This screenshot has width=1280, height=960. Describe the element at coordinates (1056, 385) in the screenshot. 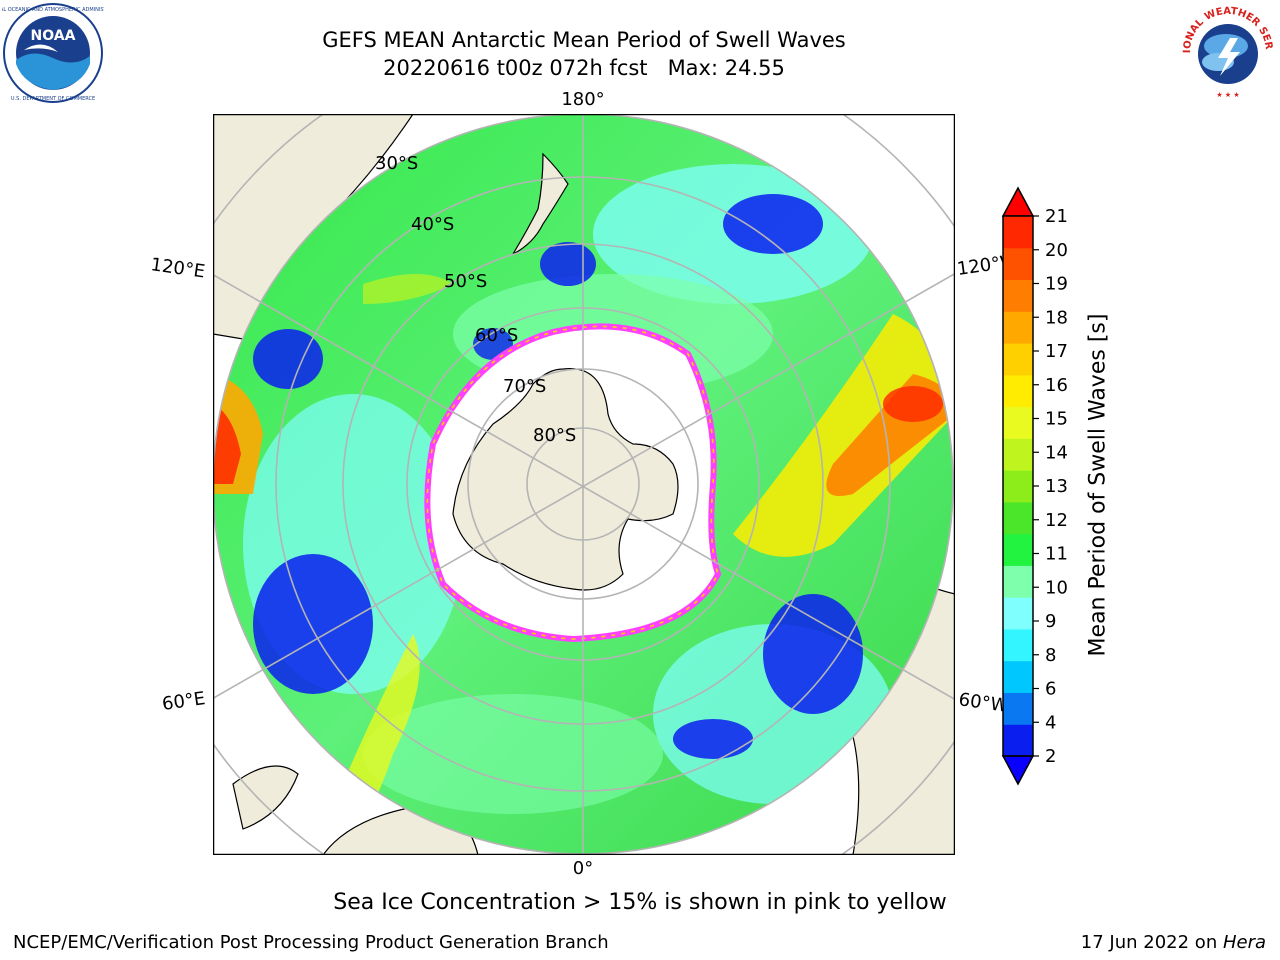

I see `colorbar-tick-label: 16` at that location.